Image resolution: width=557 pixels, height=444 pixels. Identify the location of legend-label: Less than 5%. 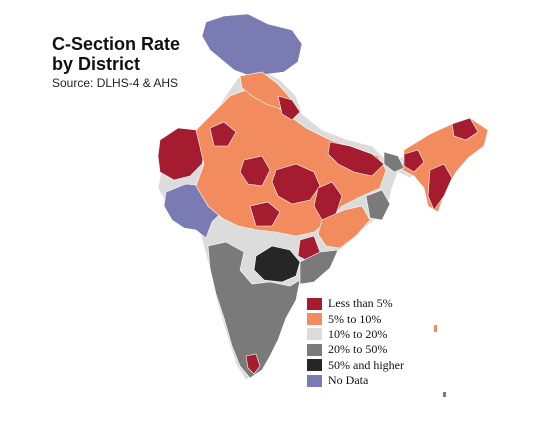
(360, 303).